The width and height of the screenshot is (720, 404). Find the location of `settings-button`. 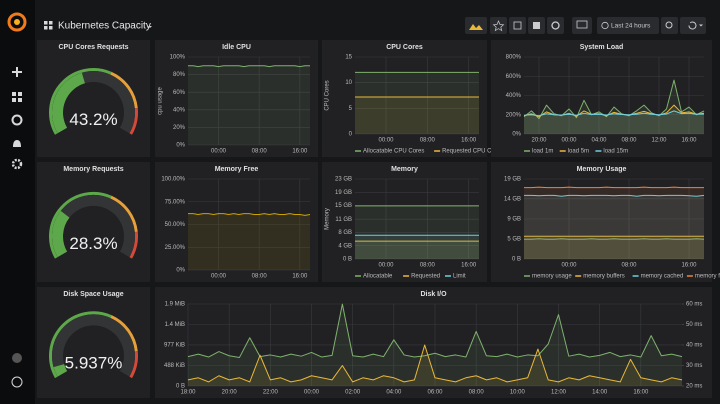

settings-button is located at coordinates (555, 25).